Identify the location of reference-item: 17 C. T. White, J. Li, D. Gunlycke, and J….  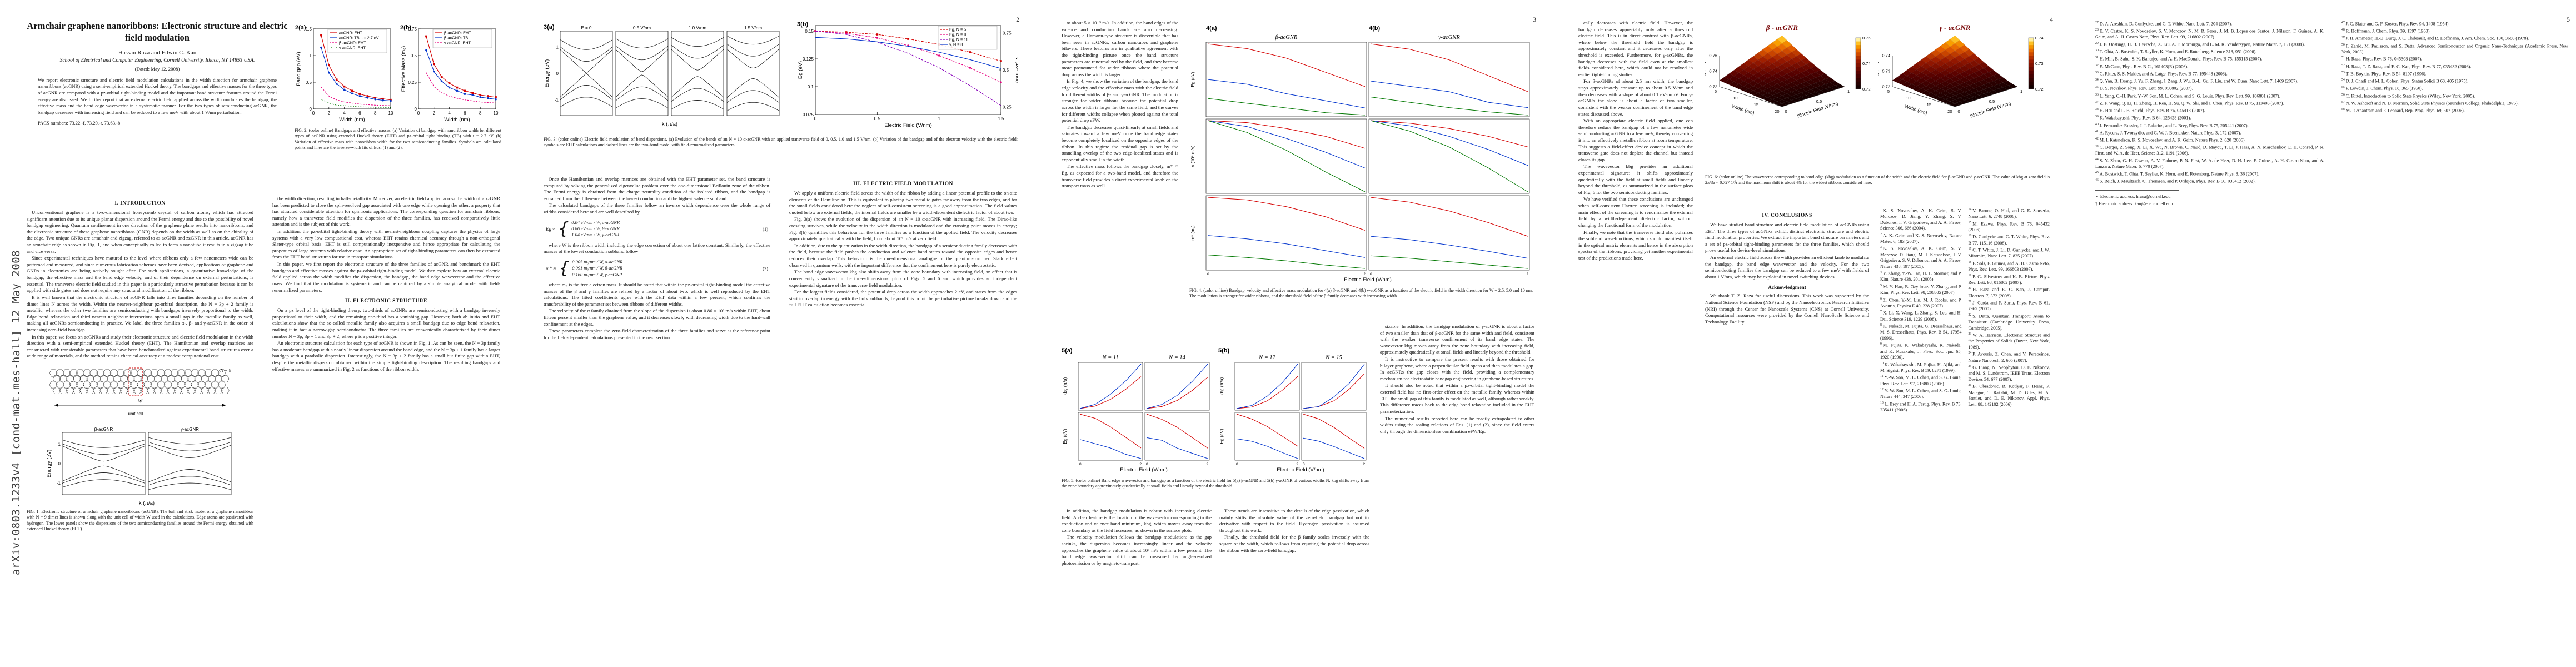
(2009, 253).